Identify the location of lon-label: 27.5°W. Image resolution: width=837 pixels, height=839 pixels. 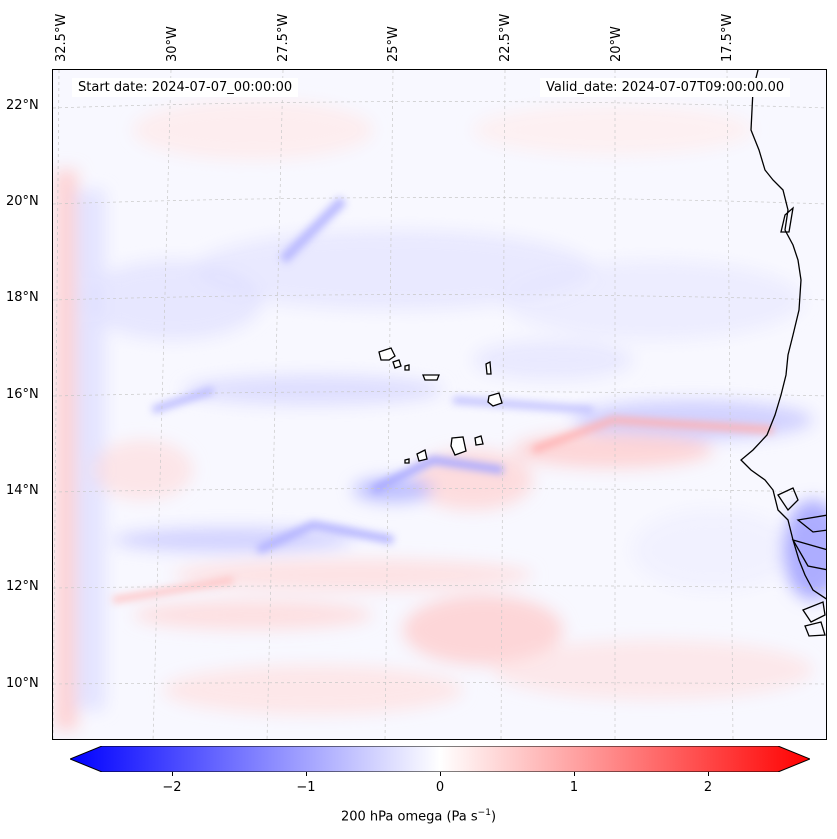
(283, 37).